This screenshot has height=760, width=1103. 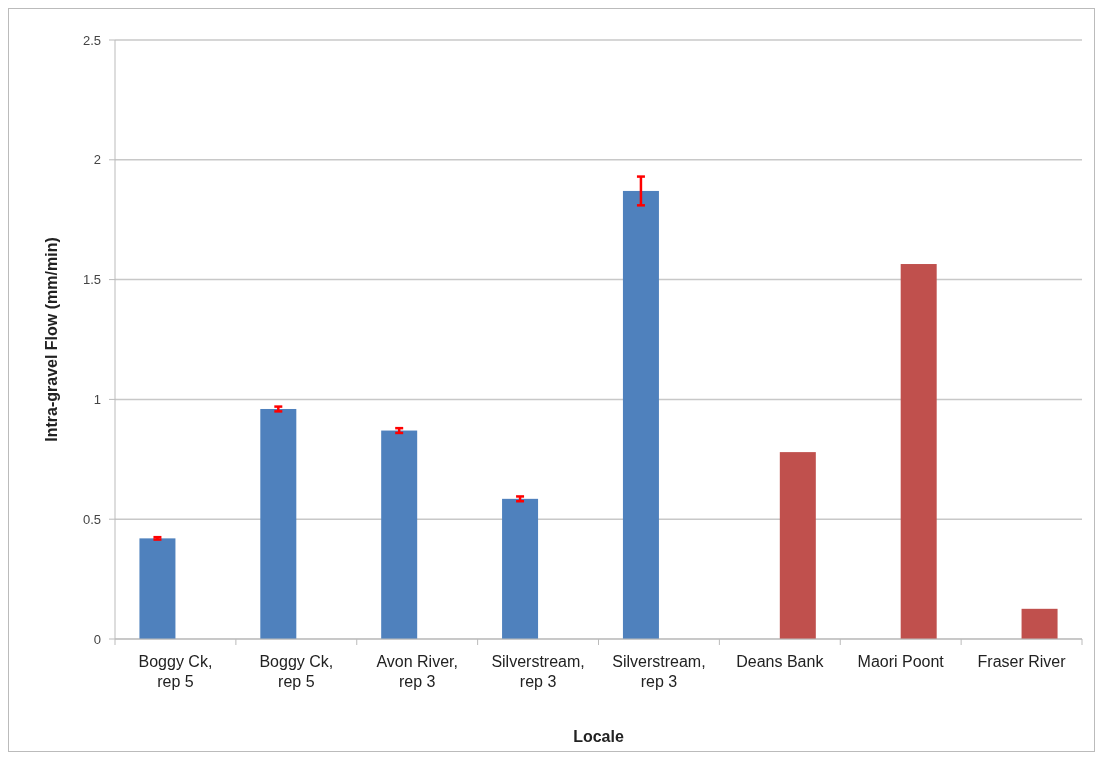 I want to click on y-tick-label: 2.5, so click(x=91, y=40).